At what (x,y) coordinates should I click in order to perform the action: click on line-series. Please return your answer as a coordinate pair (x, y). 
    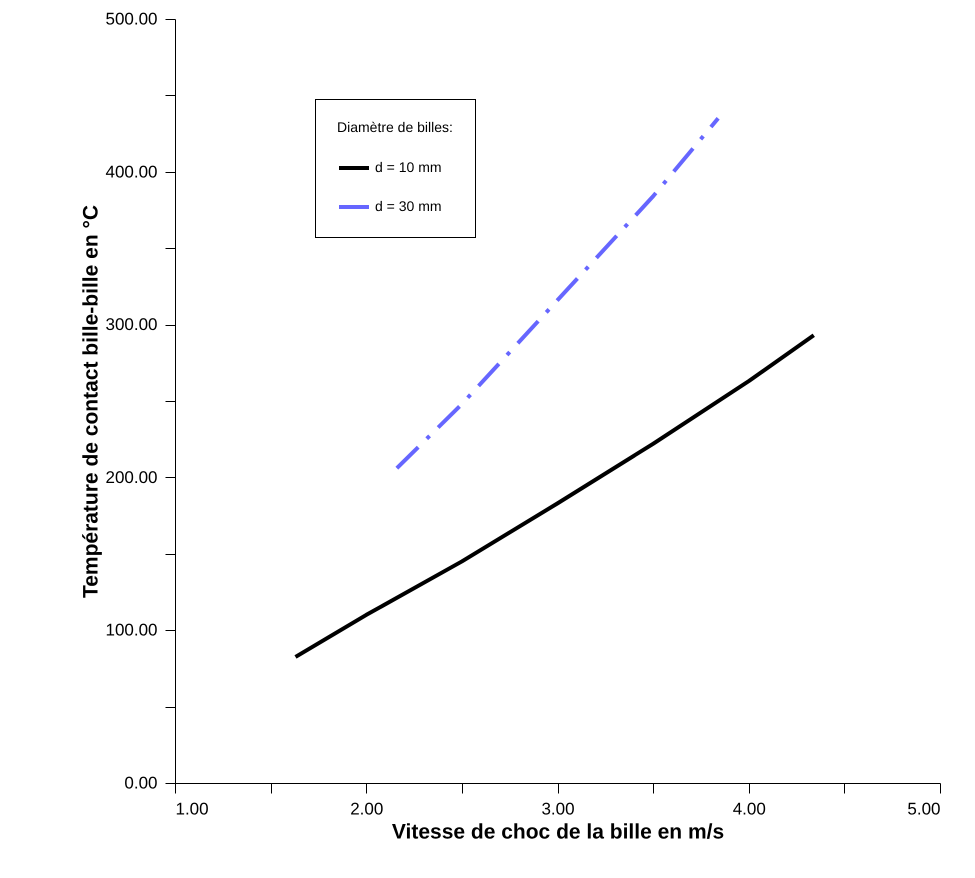
    Looking at the image, I should click on (557, 293).